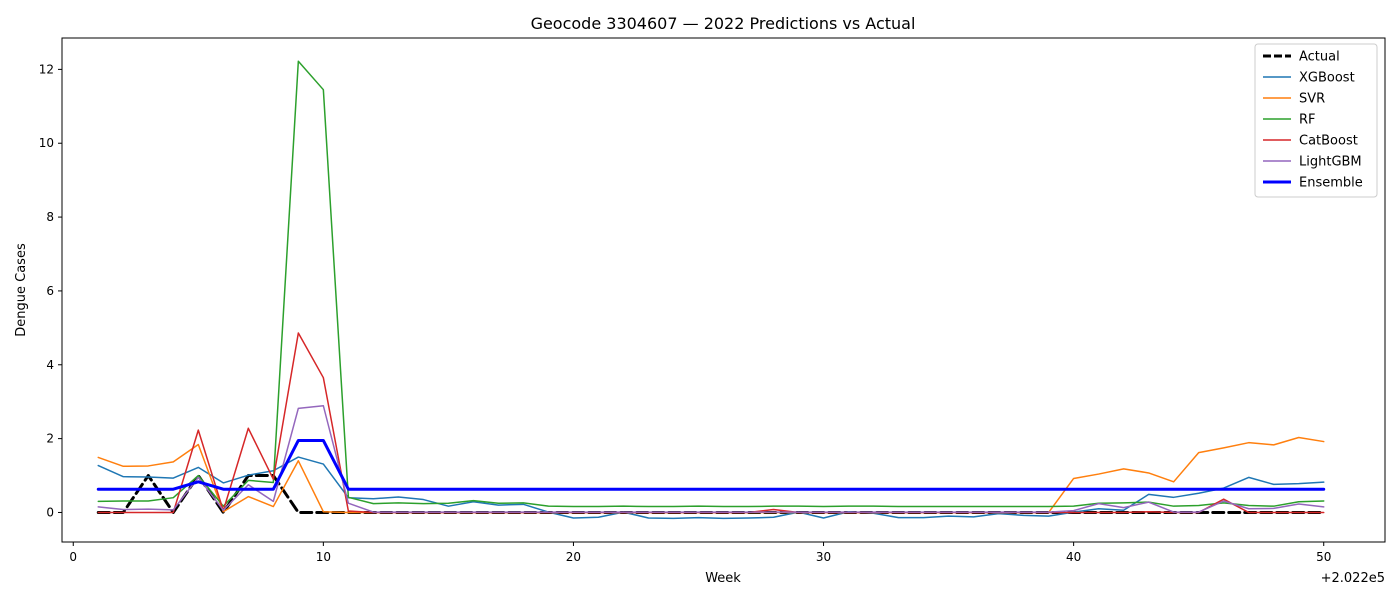  Describe the element at coordinates (46, 69) in the screenshot. I see `y-tick-label: 12` at that location.